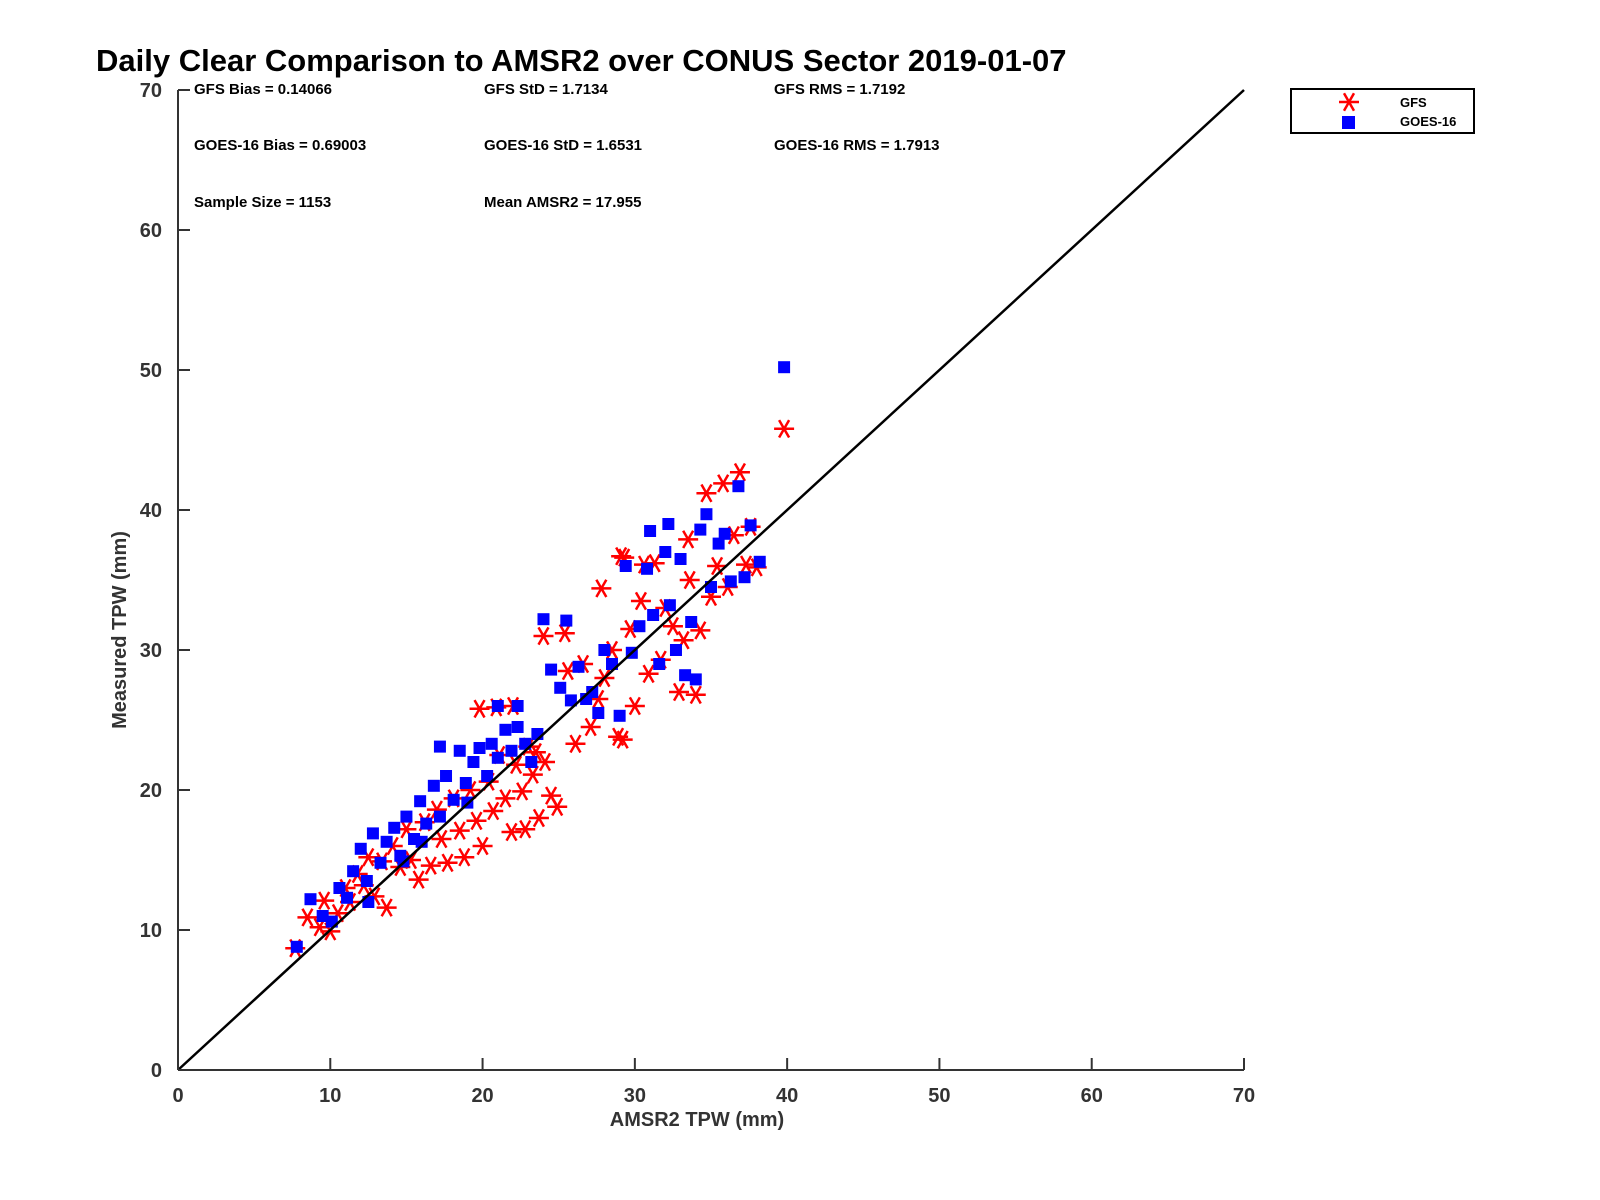 The height and width of the screenshot is (1200, 1600). What do you see at coordinates (156, 1071) in the screenshot?
I see `y-tick-label: 0` at bounding box center [156, 1071].